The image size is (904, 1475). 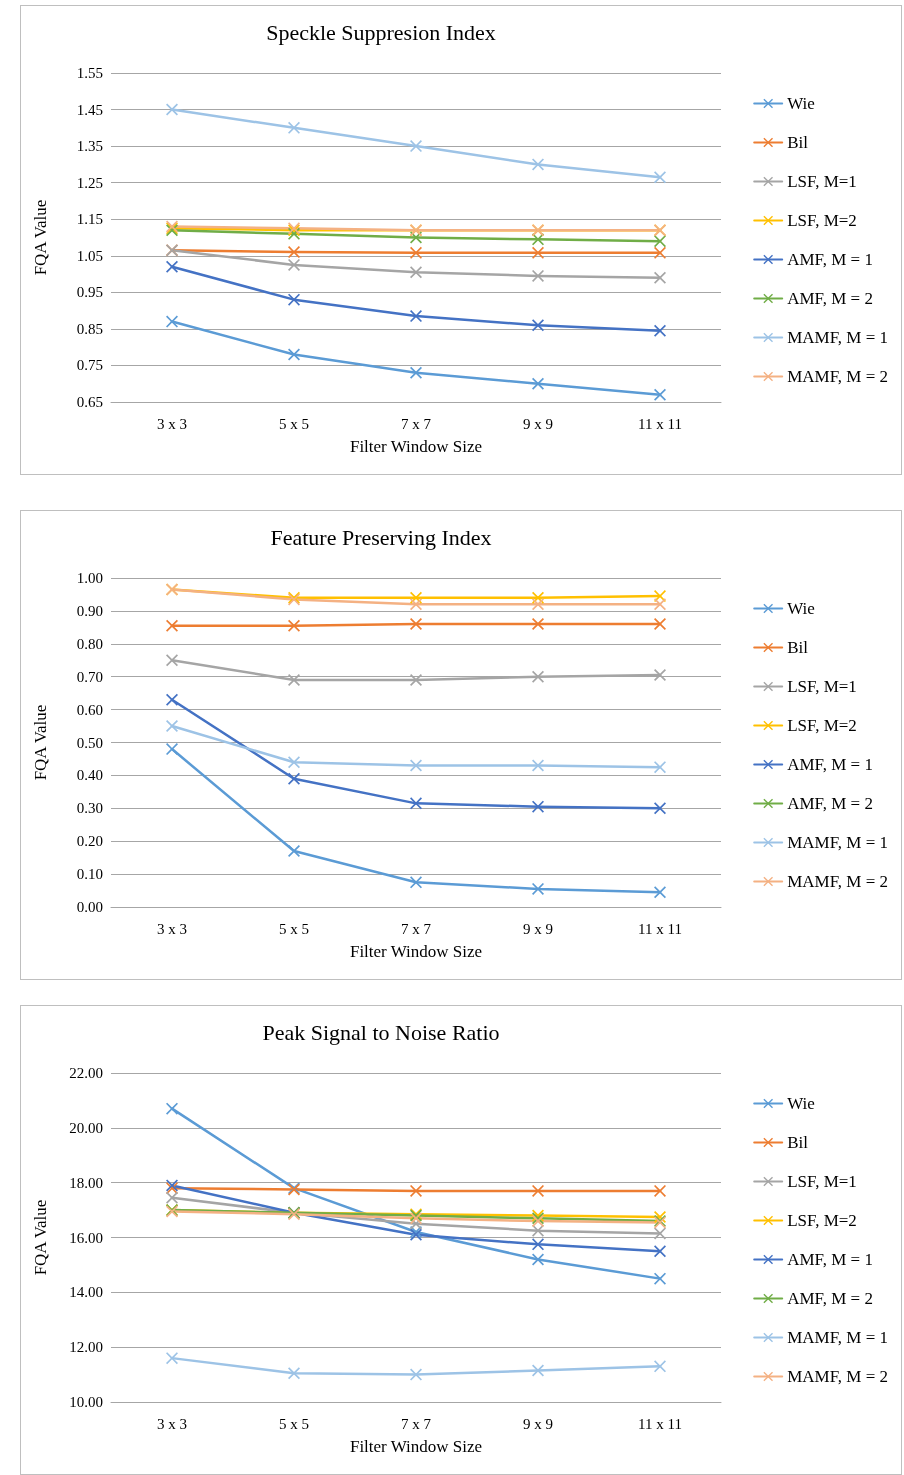 What do you see at coordinates (381, 537) in the screenshot?
I see `chart-title: Feature Preserving Index` at bounding box center [381, 537].